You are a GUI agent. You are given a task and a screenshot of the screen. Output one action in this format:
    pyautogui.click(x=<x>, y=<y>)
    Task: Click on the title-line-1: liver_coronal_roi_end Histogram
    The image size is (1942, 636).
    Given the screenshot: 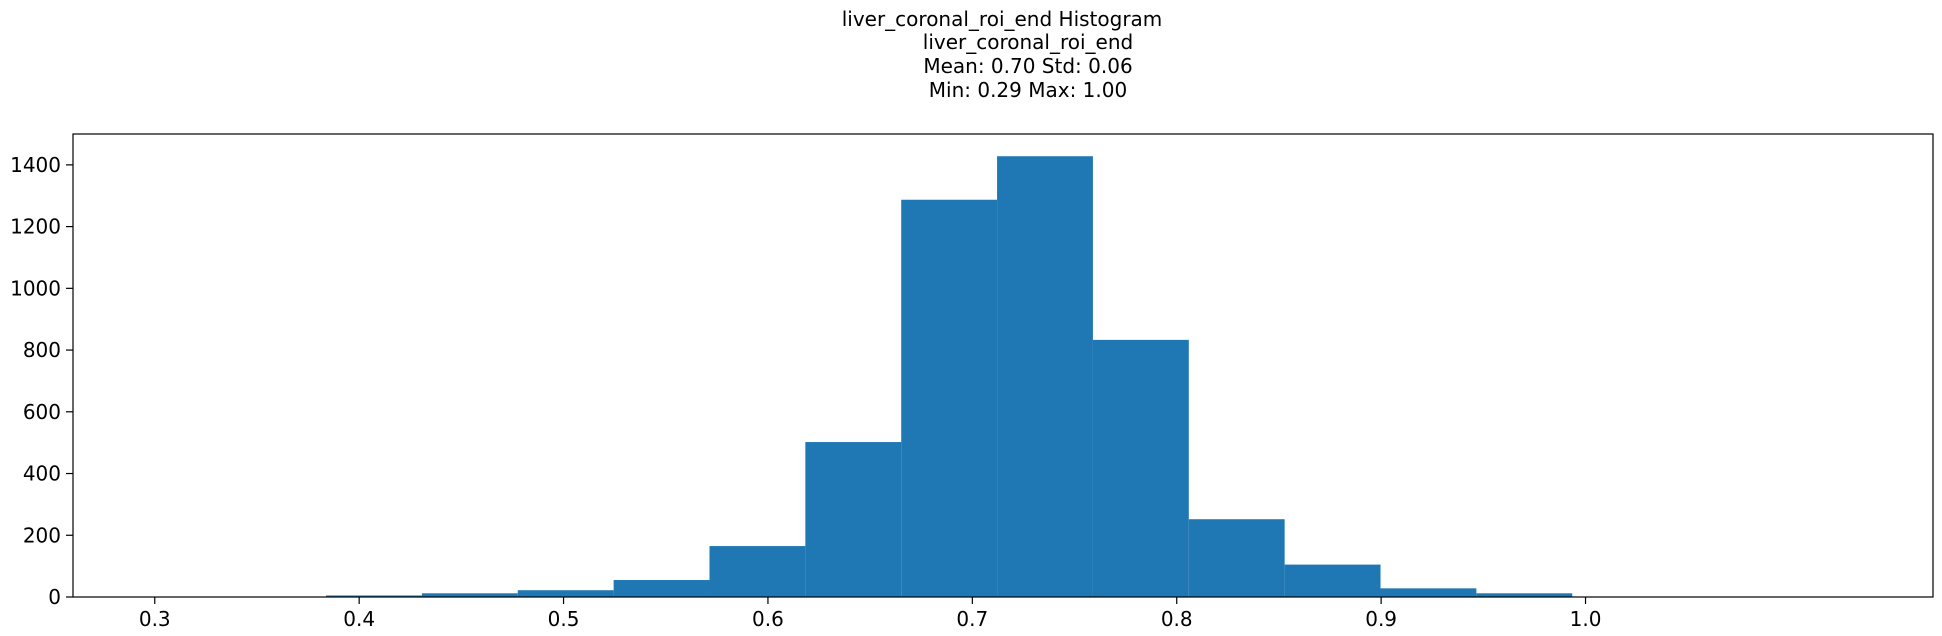 What is the action you would take?
    pyautogui.click(x=1002, y=19)
    